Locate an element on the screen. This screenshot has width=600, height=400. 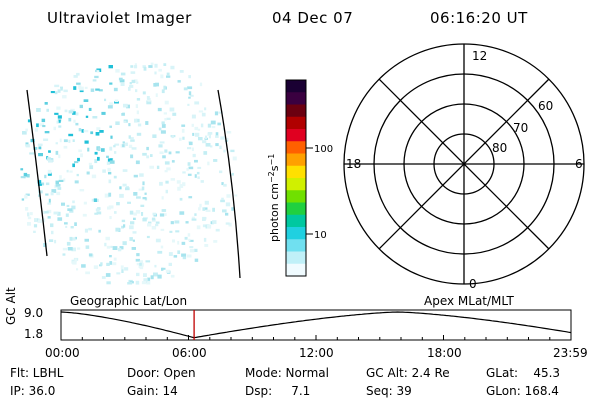
mlt-label-18: 18 is located at coordinates (353, 164).